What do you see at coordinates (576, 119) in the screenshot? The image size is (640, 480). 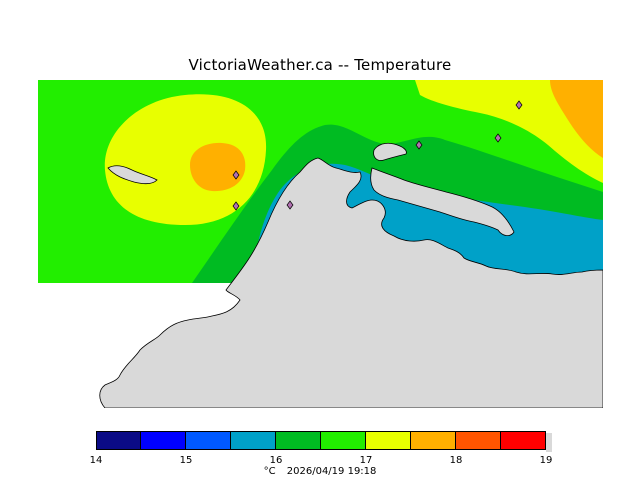 I see `temp-zone-17-5-18-east` at bounding box center [576, 119].